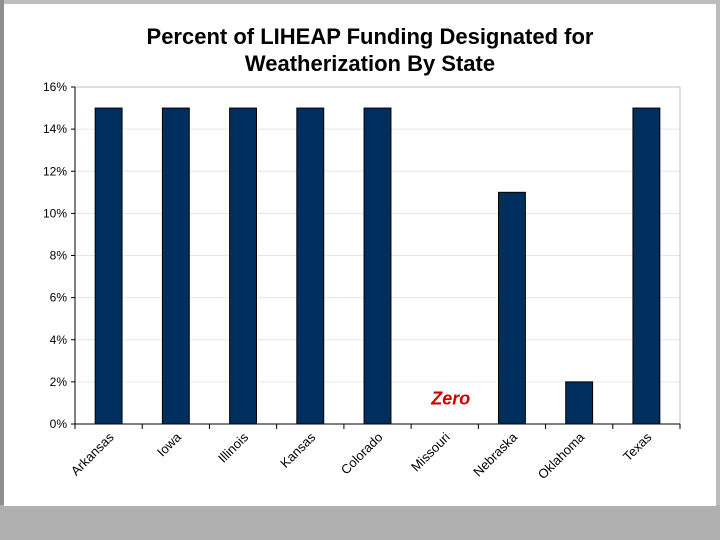 This screenshot has width=720, height=540. Describe the element at coordinates (55, 87) in the screenshot. I see `y-tick-label: 16%` at that location.